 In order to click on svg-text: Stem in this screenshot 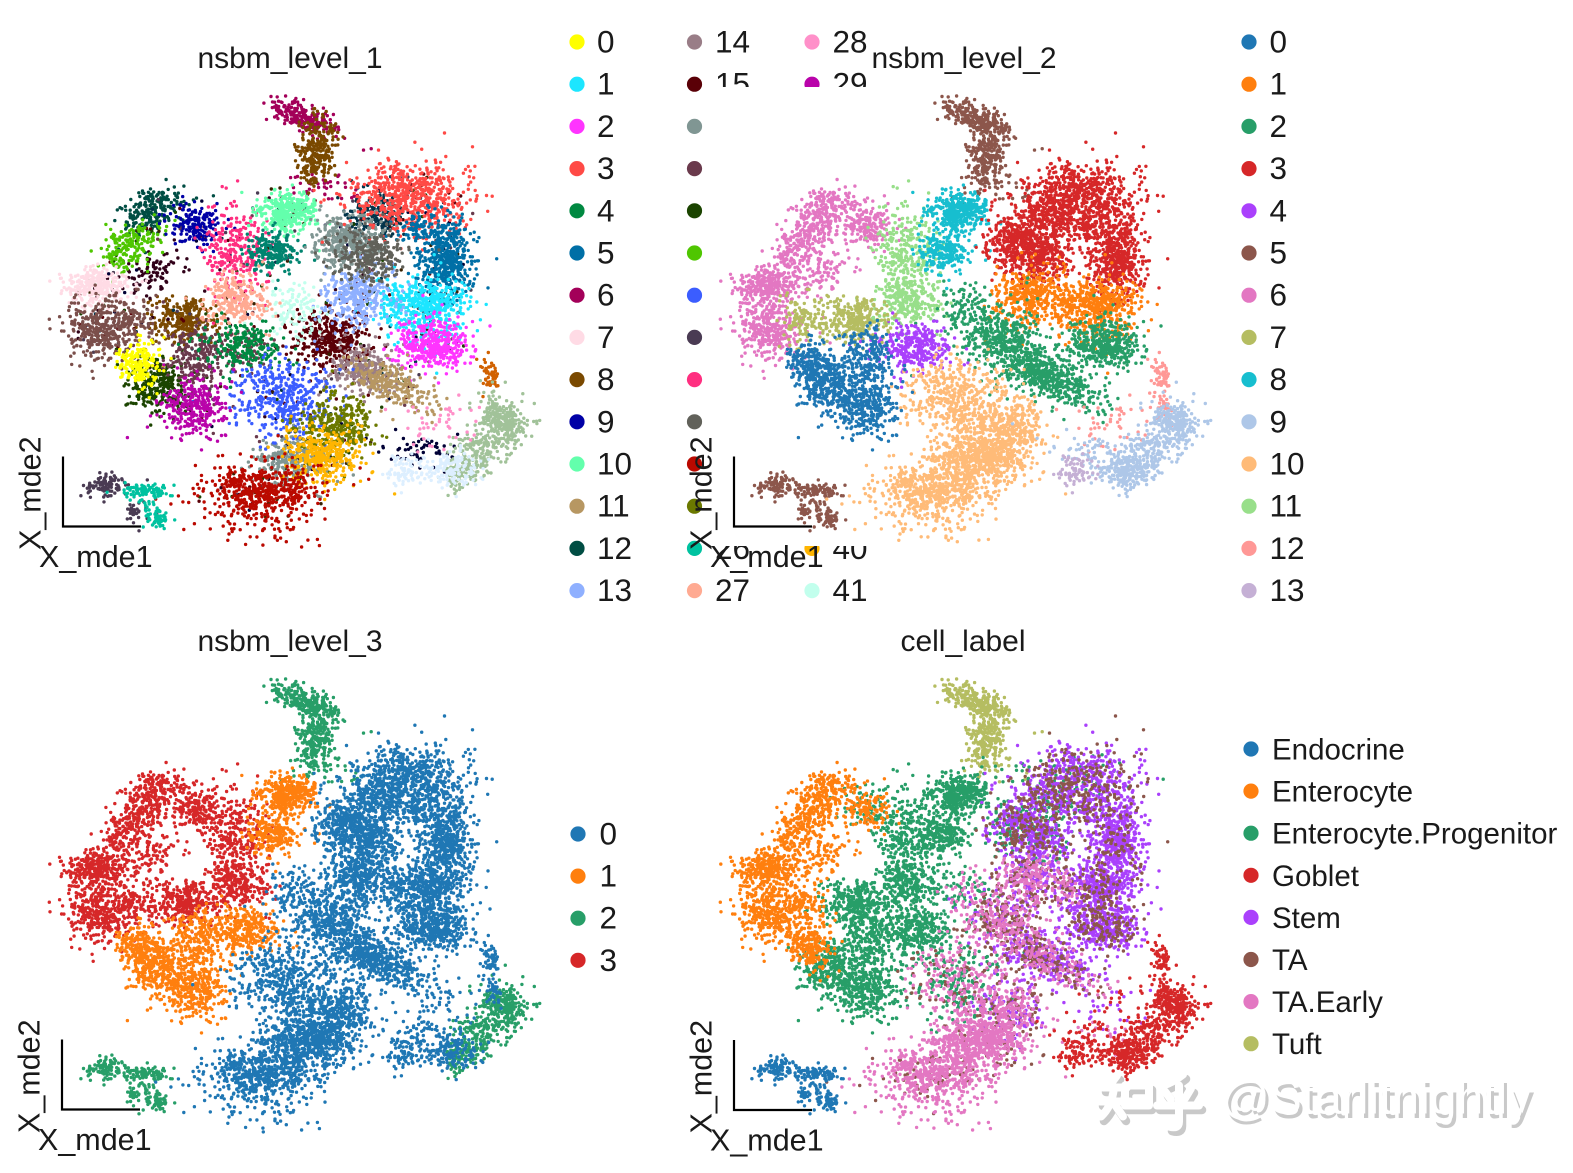, I will do `click(1306, 918)`.